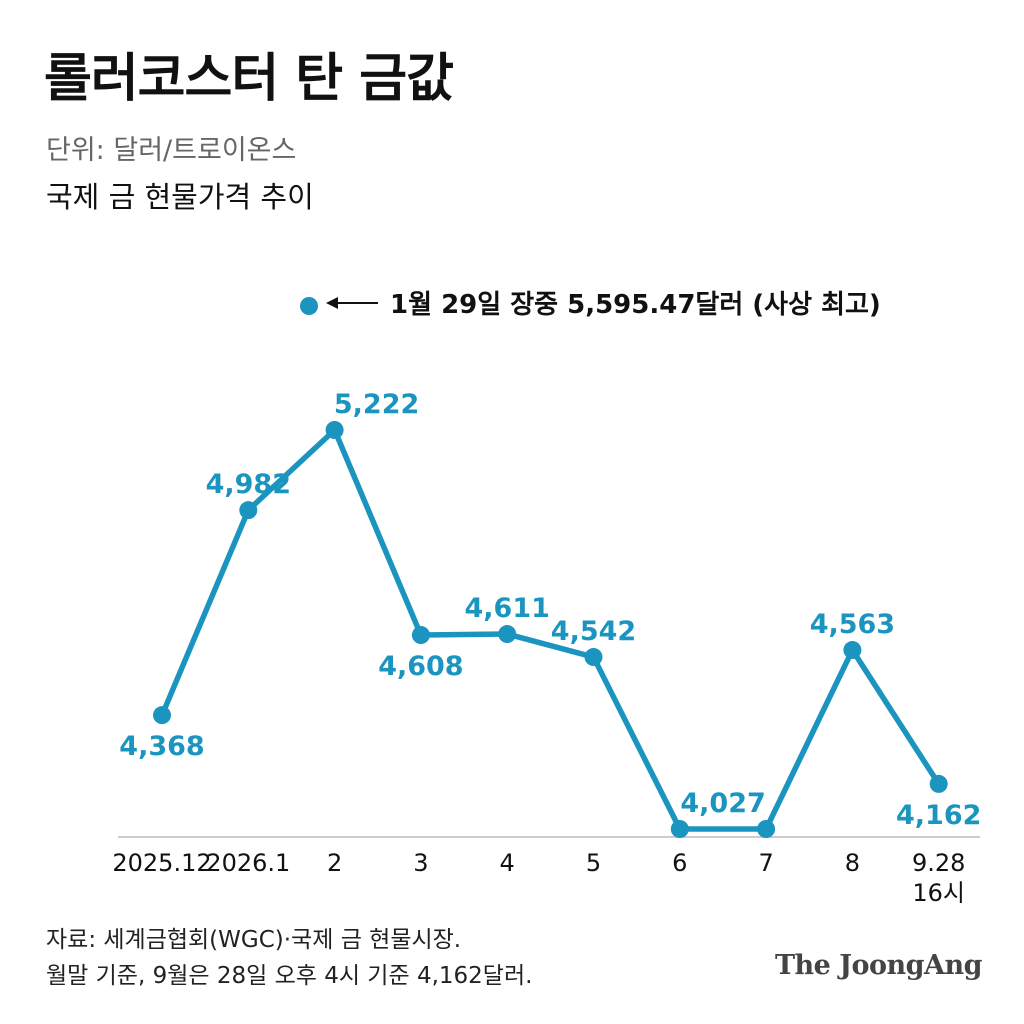 This screenshot has width=1024, height=1024. What do you see at coordinates (376, 404) in the screenshot?
I see `data-label: 5,222` at bounding box center [376, 404].